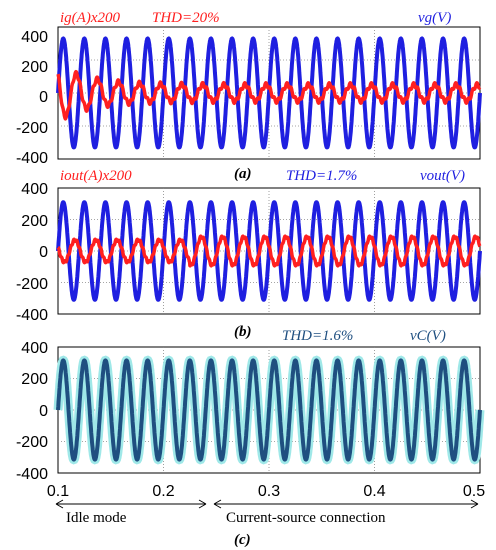 The width and height of the screenshot is (496, 550). I want to click on panel-b-label: (b), so click(243, 332).